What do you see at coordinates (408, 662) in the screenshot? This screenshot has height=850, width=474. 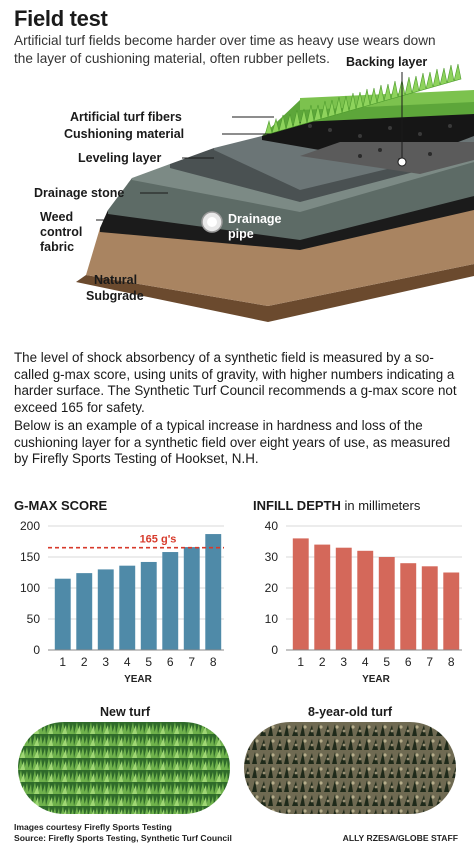 I see `infill-x-tick: 6` at bounding box center [408, 662].